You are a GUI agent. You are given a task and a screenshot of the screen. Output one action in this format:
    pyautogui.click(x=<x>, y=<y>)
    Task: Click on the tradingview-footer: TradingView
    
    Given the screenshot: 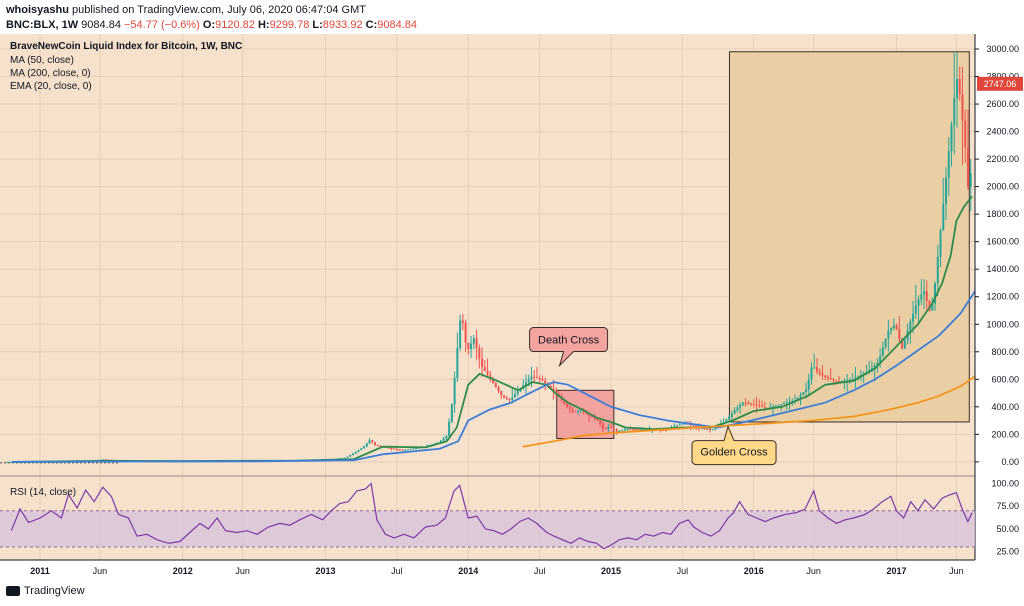 What is the action you would take?
    pyautogui.click(x=45, y=591)
    